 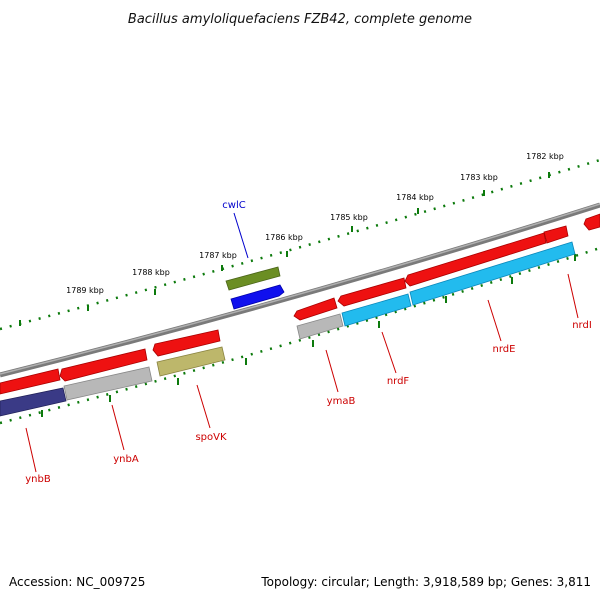 What do you see at coordinates (332, 371) in the screenshot?
I see `leader-ymaB` at bounding box center [332, 371].